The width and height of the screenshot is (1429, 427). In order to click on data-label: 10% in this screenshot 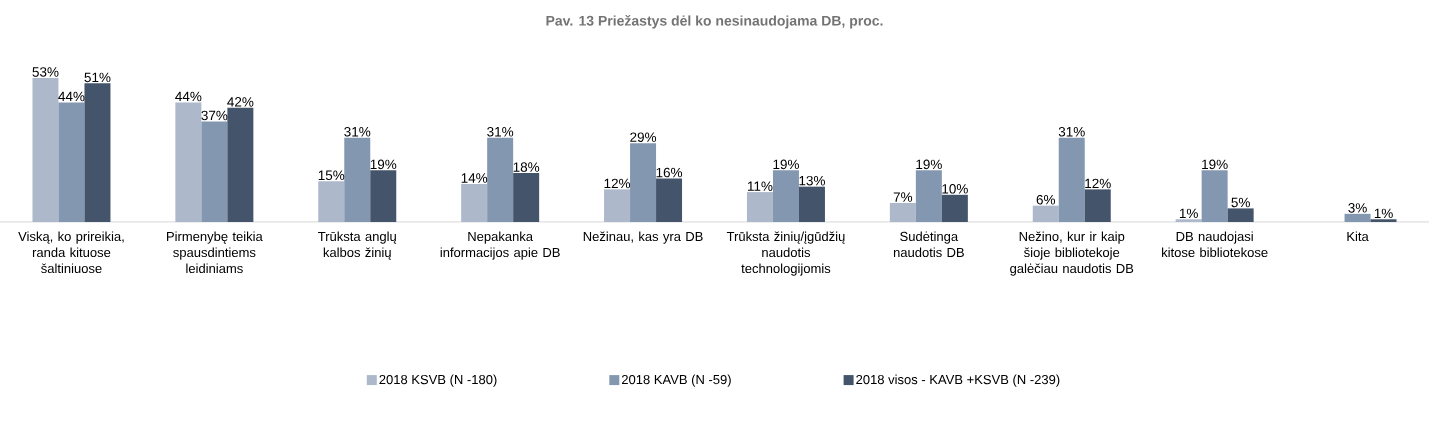, I will do `click(955, 189)`.